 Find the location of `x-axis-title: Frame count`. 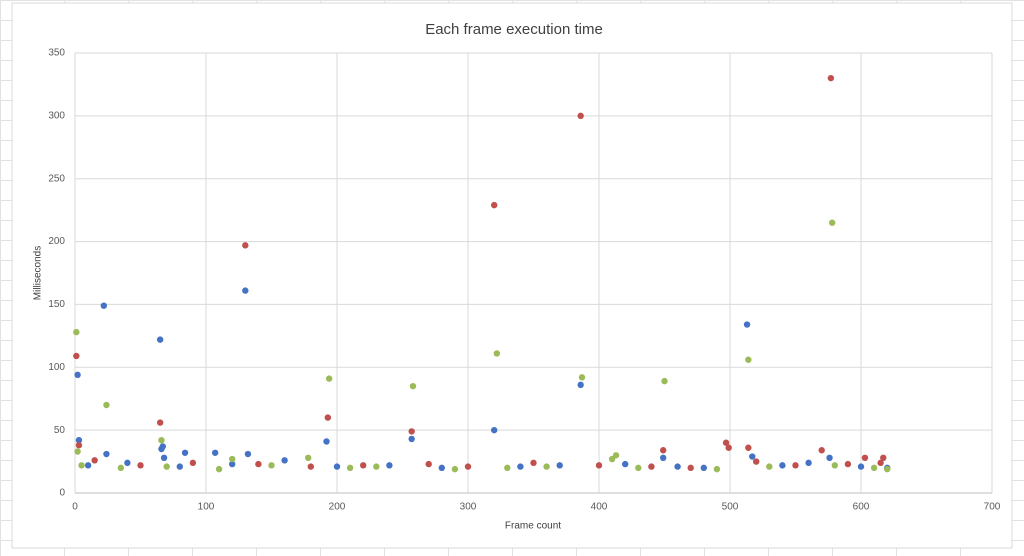

x-axis-title: Frame count is located at coordinates (533, 526).